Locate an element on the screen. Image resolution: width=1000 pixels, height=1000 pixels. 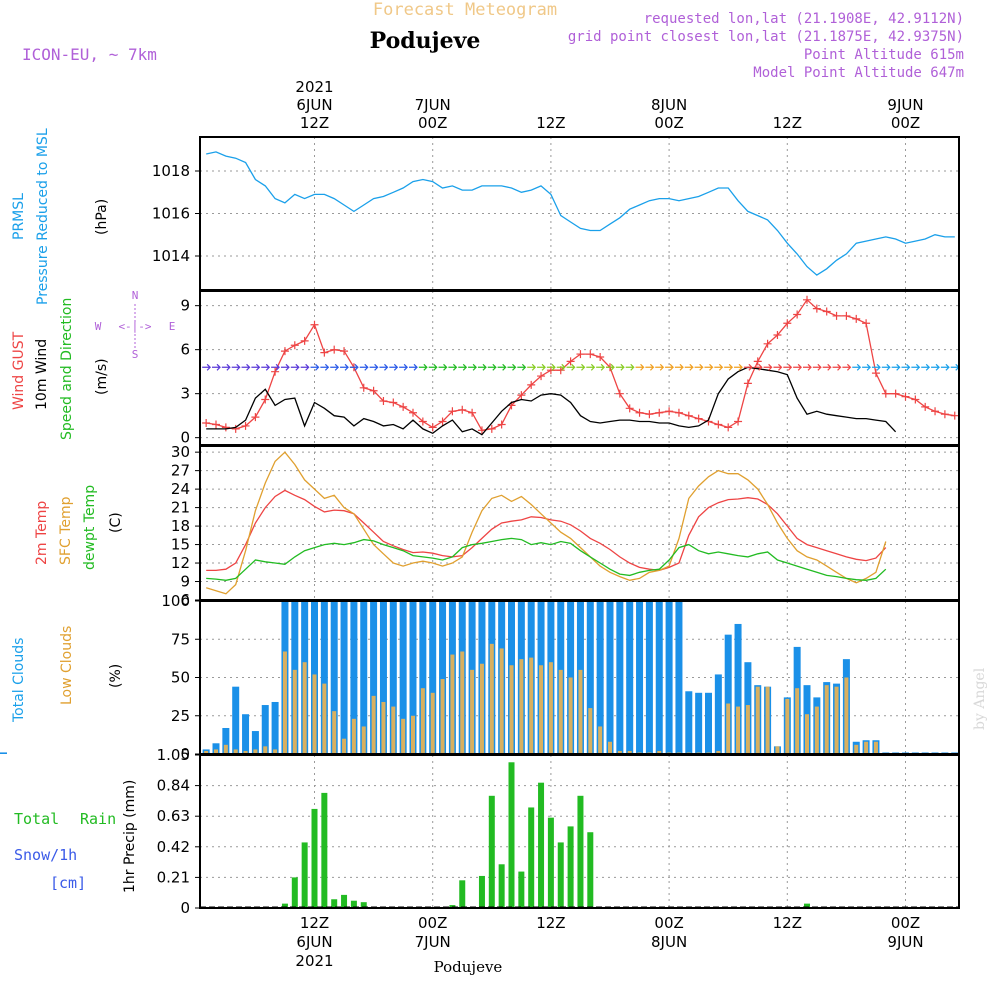
wind-gust-label: Wind GUST is located at coordinates (19, 370).